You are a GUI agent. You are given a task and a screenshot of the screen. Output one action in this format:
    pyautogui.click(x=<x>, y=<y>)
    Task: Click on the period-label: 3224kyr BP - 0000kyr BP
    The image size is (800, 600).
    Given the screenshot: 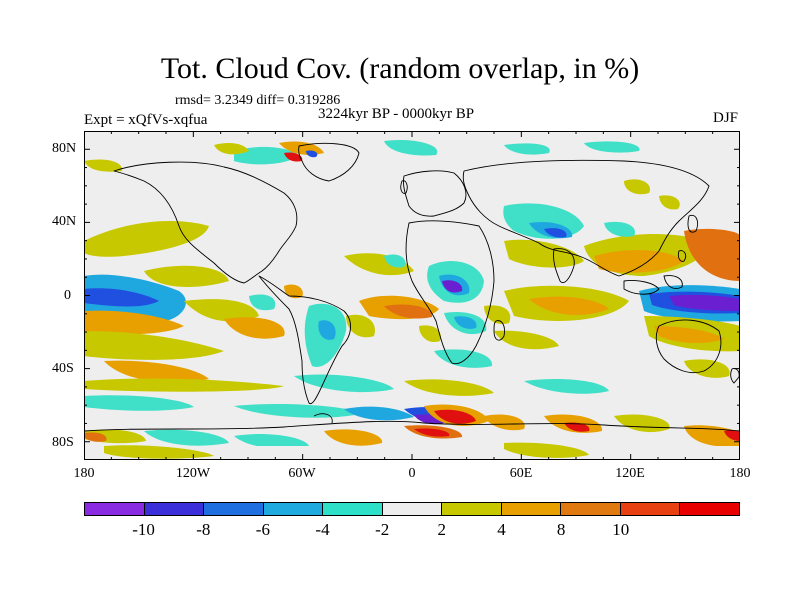 What is the action you would take?
    pyautogui.click(x=396, y=114)
    